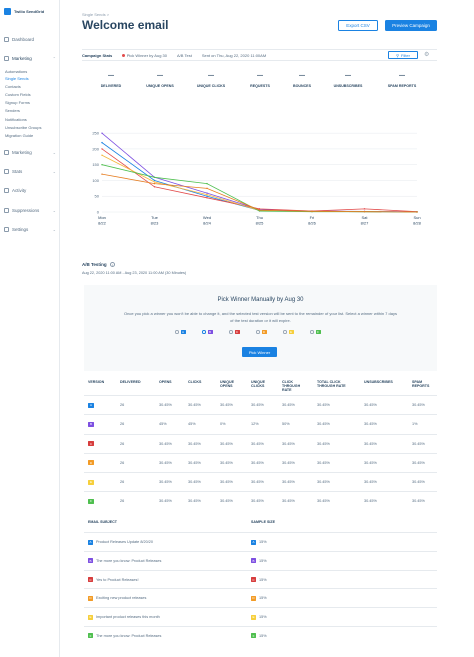 This screenshot has height=657, width=474. Describe the element at coordinates (91, 463) in the screenshot. I see `version-badge: D` at that location.